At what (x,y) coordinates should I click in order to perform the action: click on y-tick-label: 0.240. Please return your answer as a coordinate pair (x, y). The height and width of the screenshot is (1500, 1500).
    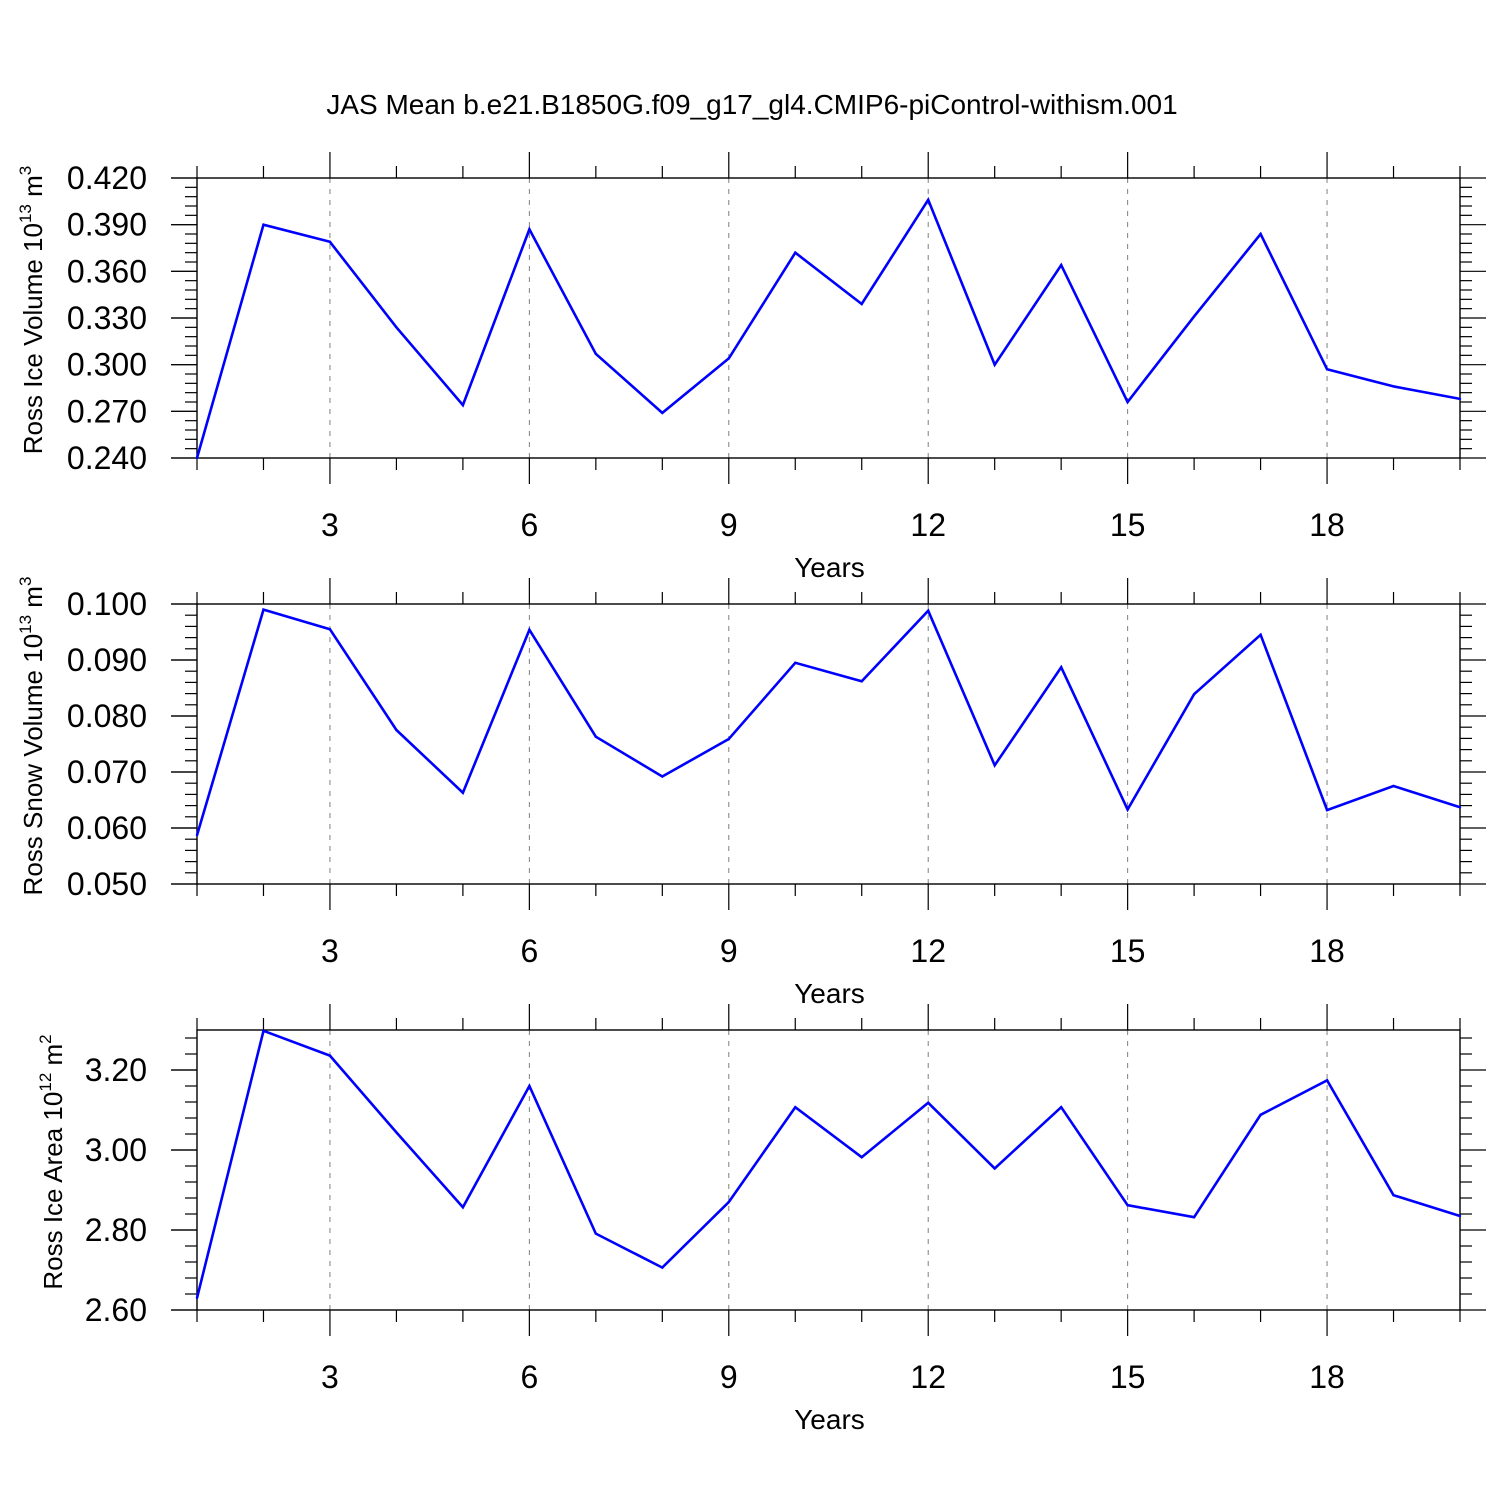
    Looking at the image, I should click on (107, 458).